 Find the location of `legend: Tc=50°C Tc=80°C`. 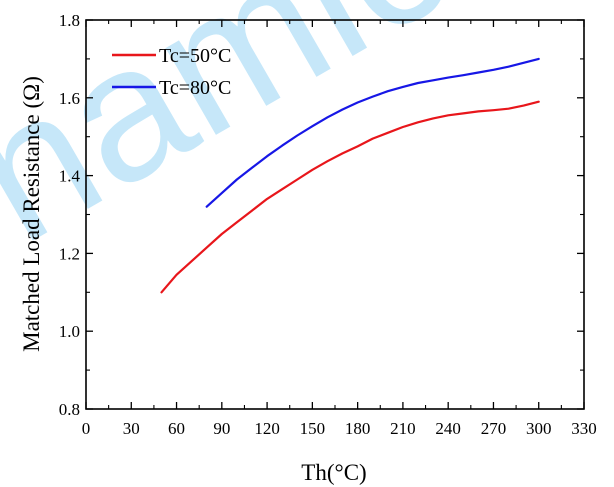

legend: Tc=50°C Tc=80°C is located at coordinates (171, 72).